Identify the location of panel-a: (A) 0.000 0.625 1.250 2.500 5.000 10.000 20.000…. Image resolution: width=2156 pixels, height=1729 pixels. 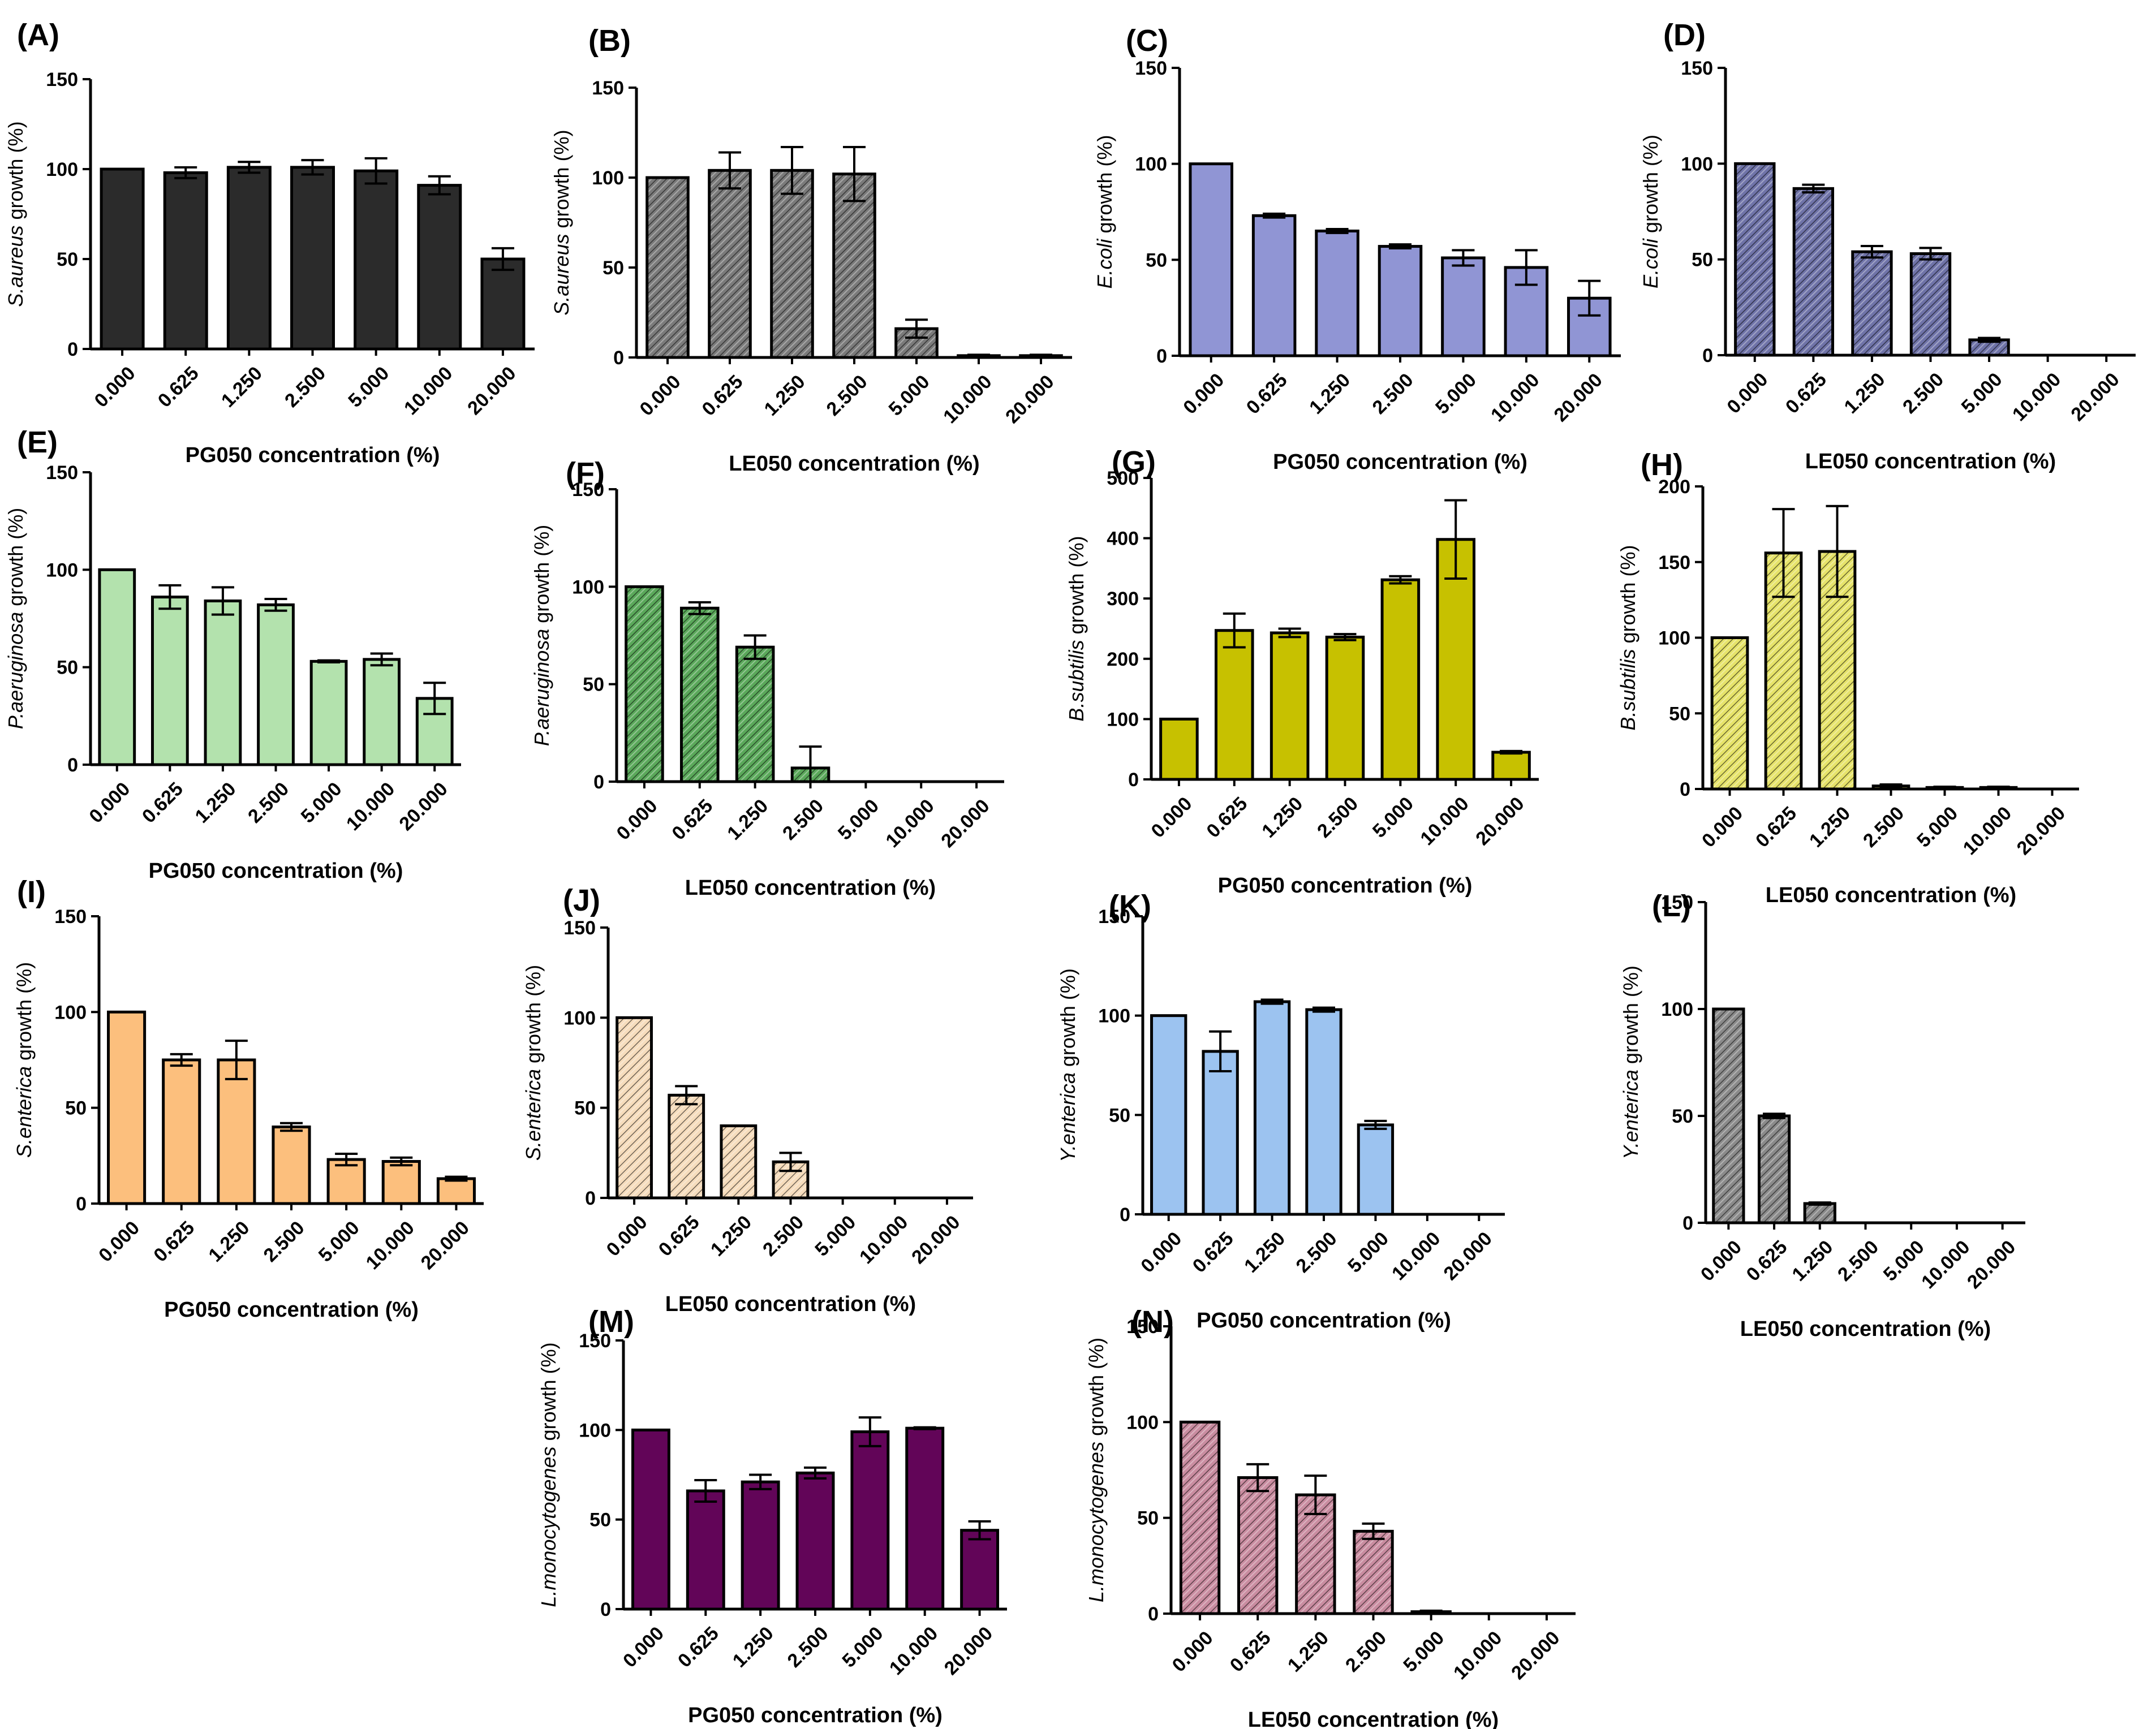
(269, 242).